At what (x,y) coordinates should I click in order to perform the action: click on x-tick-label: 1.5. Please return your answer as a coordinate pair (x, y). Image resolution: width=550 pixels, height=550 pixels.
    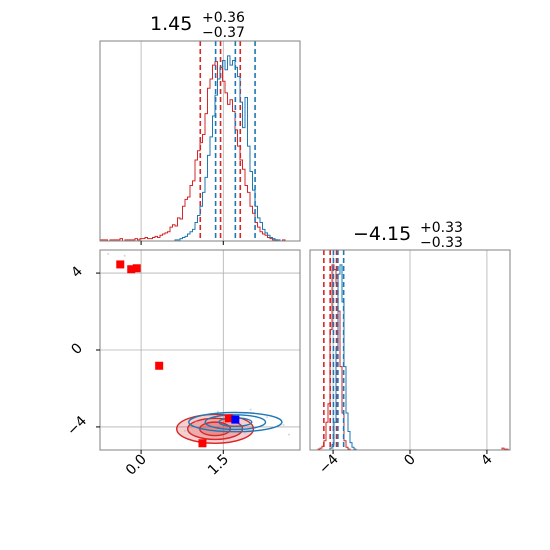
    Looking at the image, I should click on (218, 465).